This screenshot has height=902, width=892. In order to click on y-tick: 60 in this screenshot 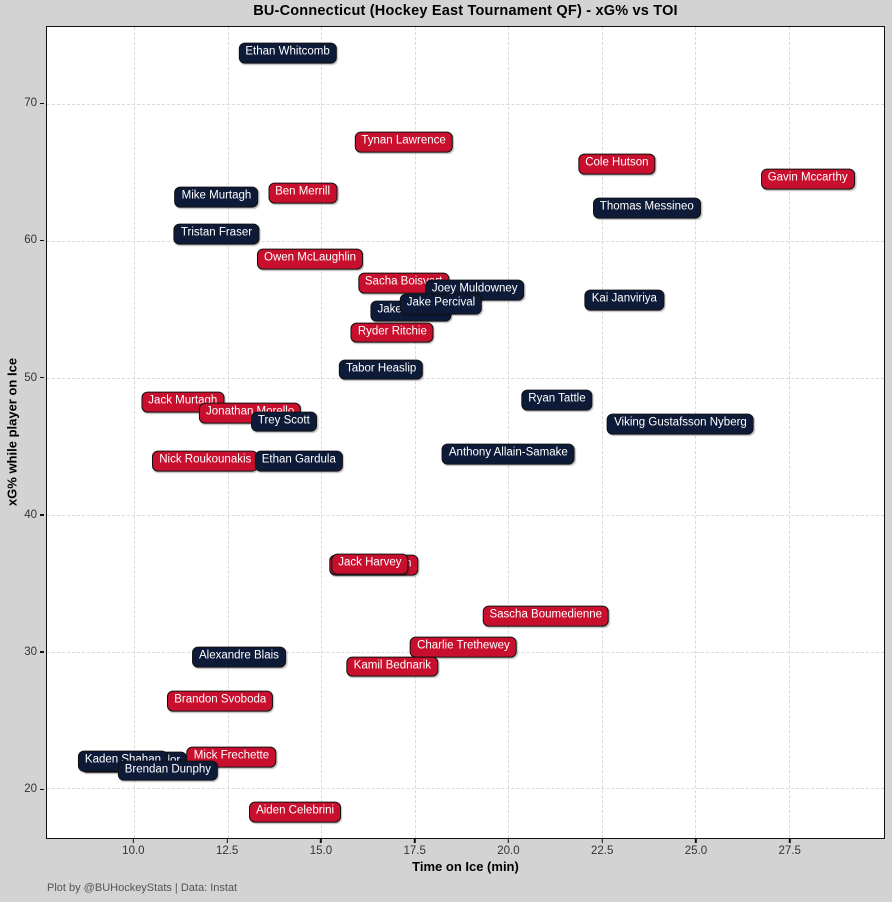, I will do `click(34, 240)`.